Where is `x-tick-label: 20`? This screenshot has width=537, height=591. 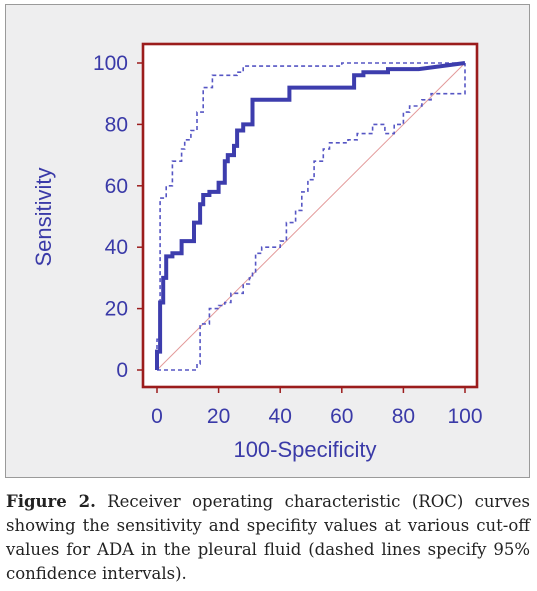
x-tick-label: 20 is located at coordinates (218, 416).